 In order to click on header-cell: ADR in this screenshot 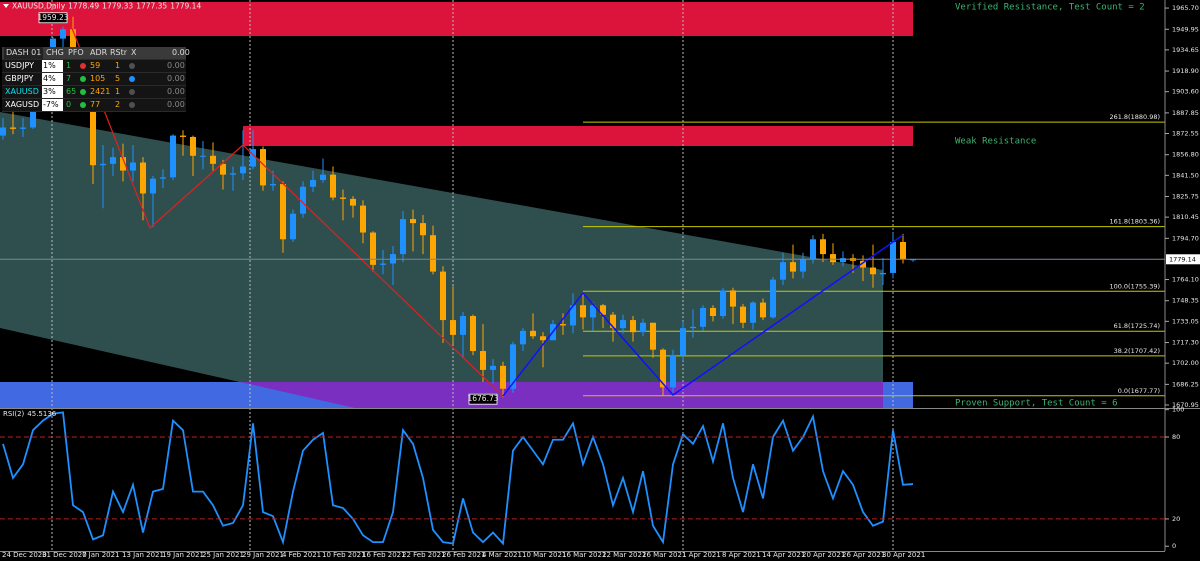, I will do `click(99, 52)`.